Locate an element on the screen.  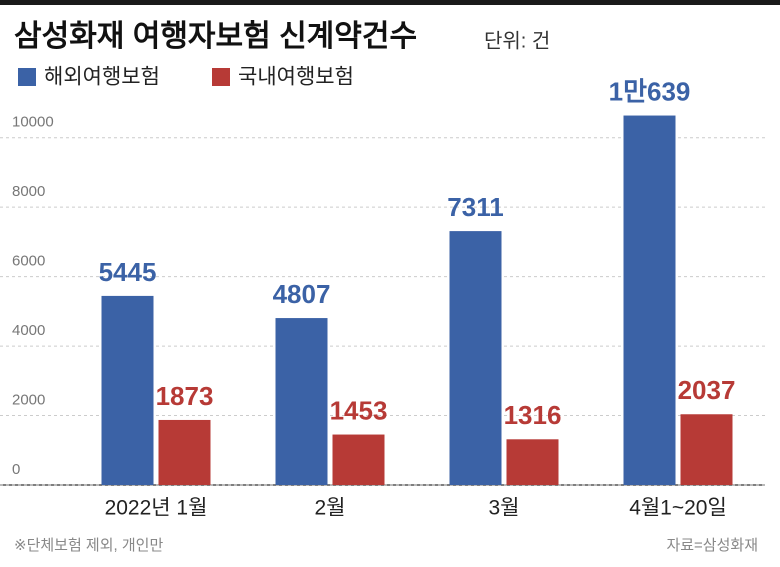
value-label: 1만639 is located at coordinates (650, 91).